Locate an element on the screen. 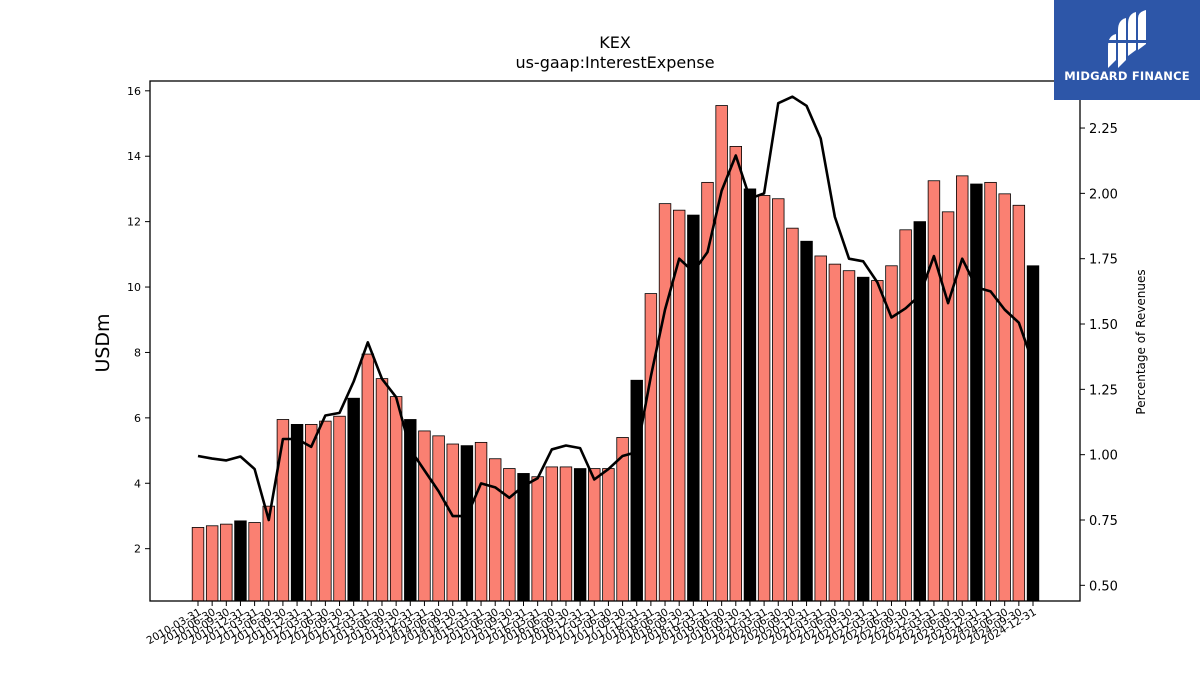  y2-tick-label: 1.50 is located at coordinates (1103, 325).